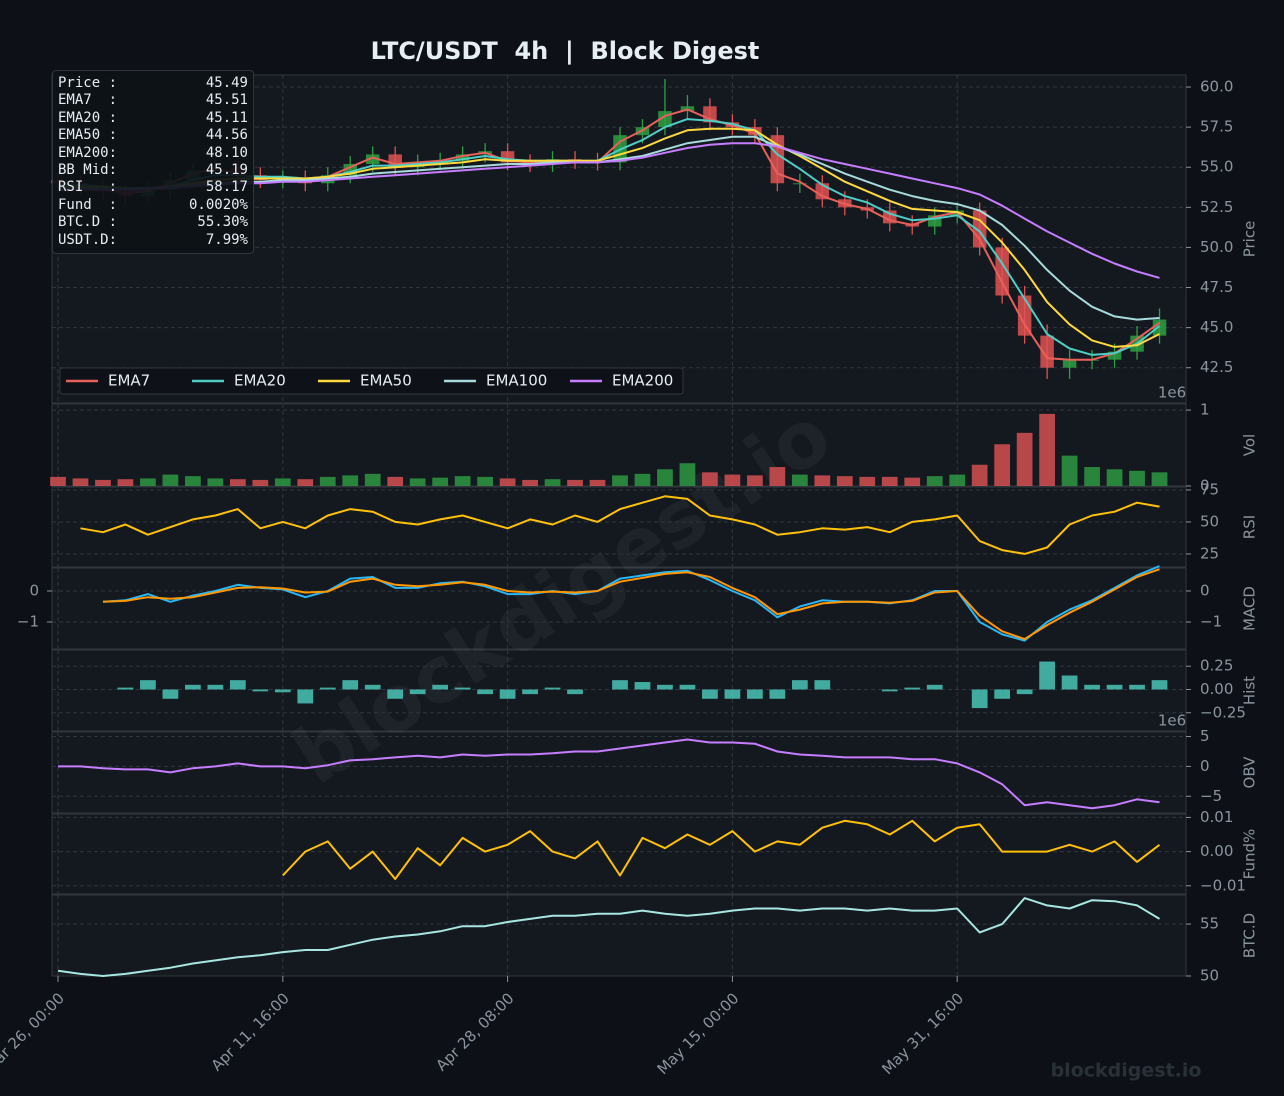  What do you see at coordinates (1216, 167) in the screenshot?
I see `y-tick-label: 55.0` at bounding box center [1216, 167].